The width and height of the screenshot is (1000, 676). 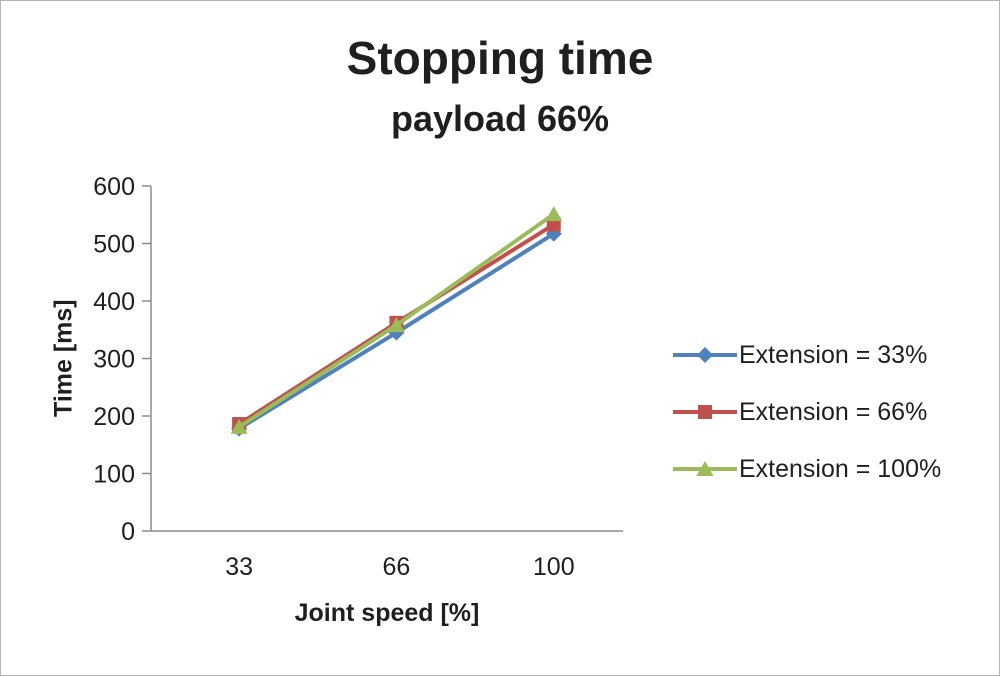 What do you see at coordinates (114, 302) in the screenshot?
I see `y-tick-label: 400` at bounding box center [114, 302].